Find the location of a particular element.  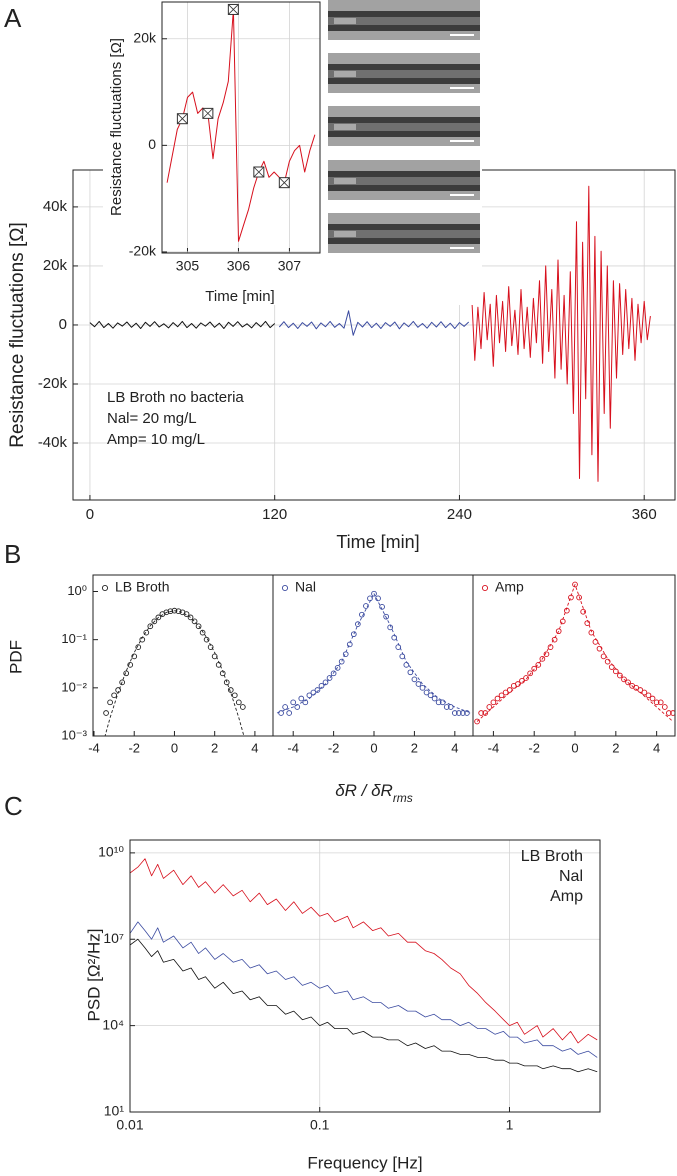

y-tick-label: 0 is located at coordinates (152, 144).